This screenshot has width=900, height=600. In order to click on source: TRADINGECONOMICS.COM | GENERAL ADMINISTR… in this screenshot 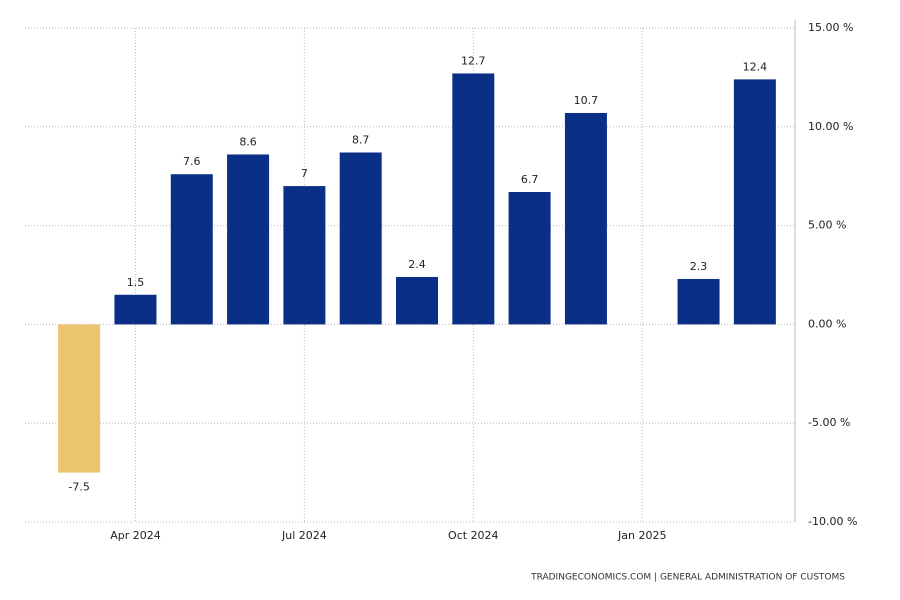, I will do `click(687, 578)`.